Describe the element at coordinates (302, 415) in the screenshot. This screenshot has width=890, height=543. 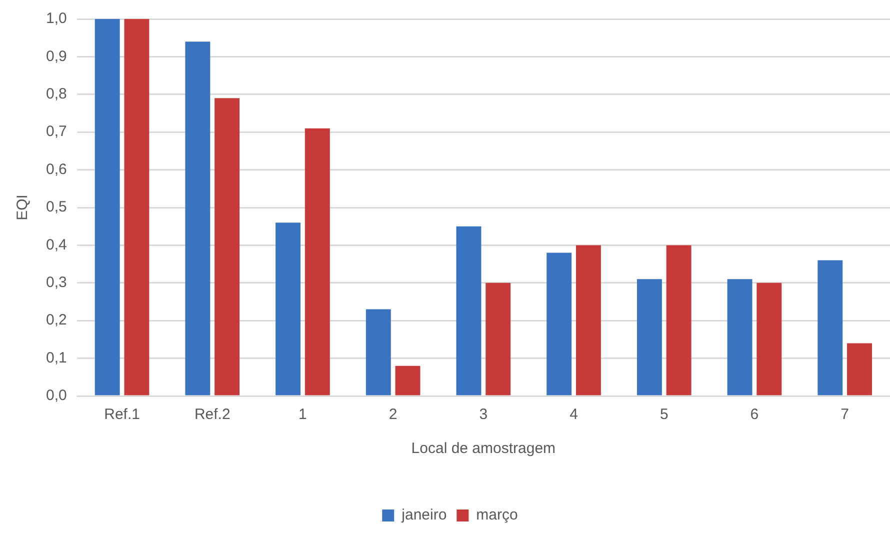
I see `x-tick-label: 1` at that location.